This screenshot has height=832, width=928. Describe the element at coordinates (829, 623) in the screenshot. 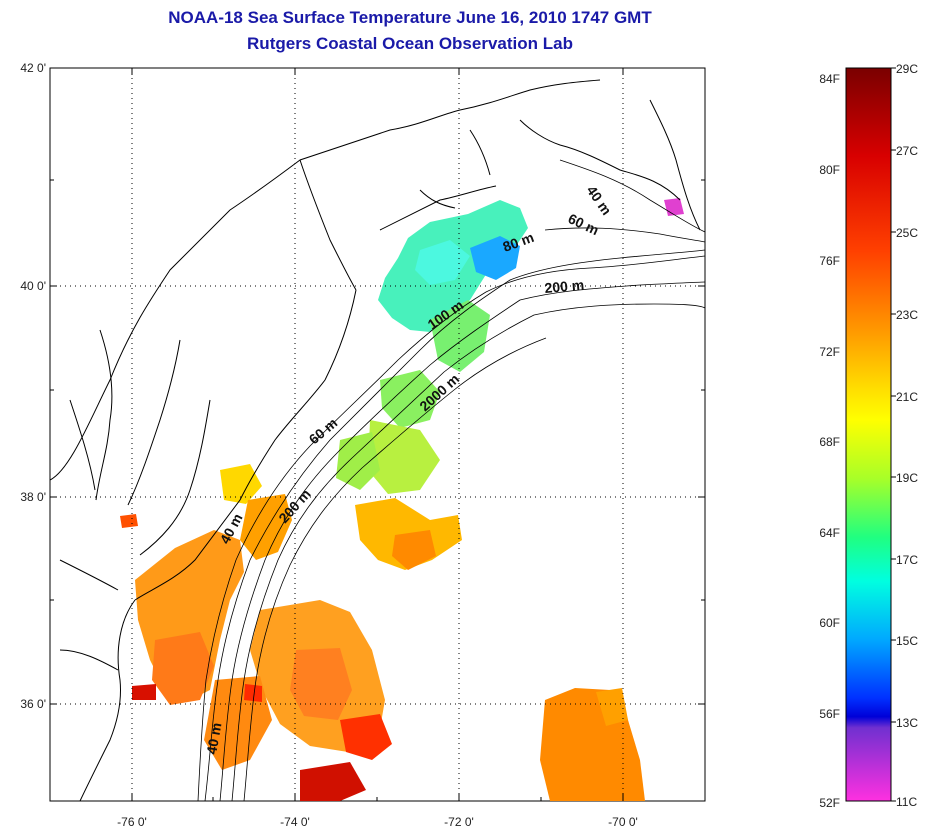

I see `colorbar-f-label: 60F` at that location.